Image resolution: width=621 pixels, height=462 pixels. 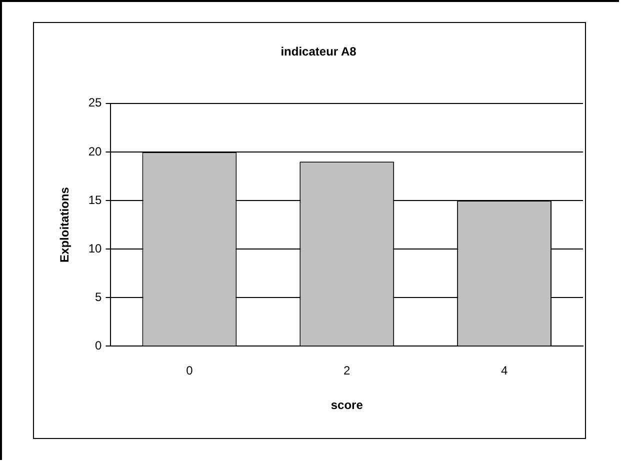 What do you see at coordinates (347, 405) in the screenshot?
I see `x-axis-title: score` at bounding box center [347, 405].